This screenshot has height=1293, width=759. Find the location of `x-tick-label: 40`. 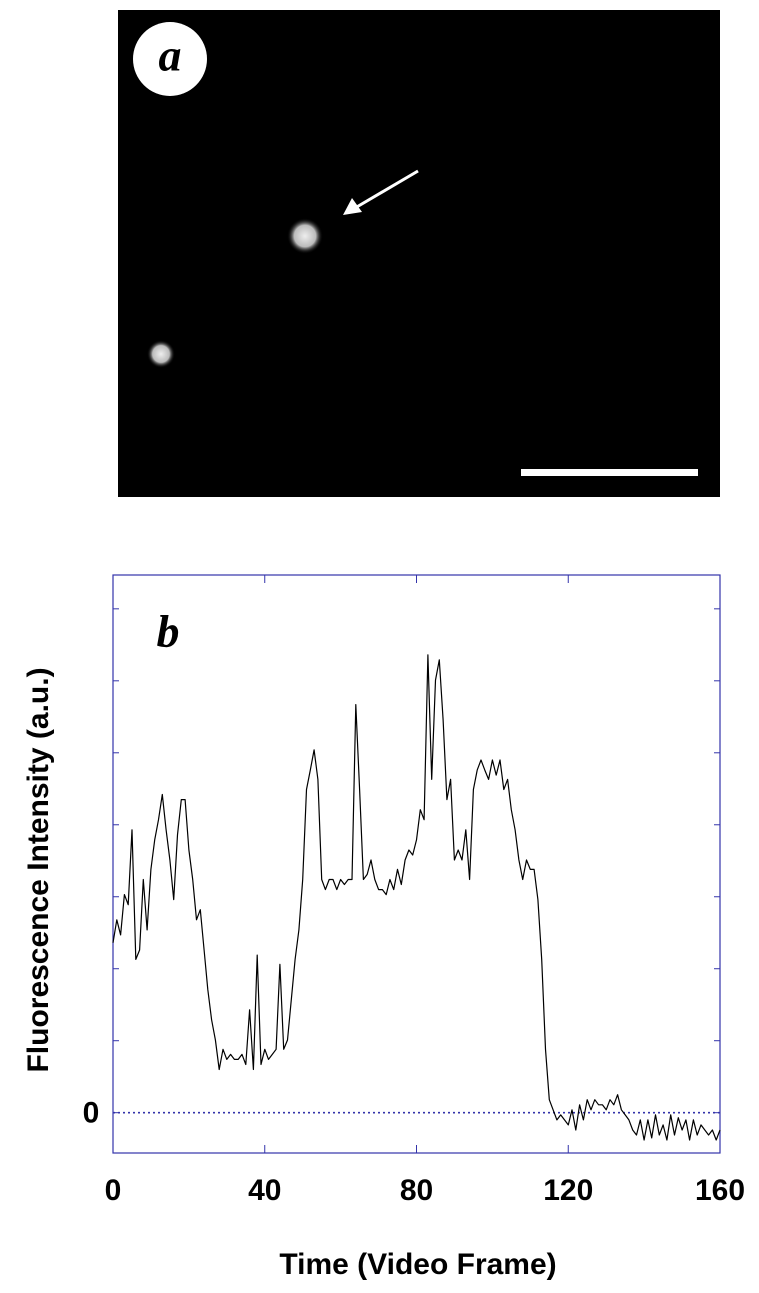

x-tick-label: 40 is located at coordinates (264, 1190).